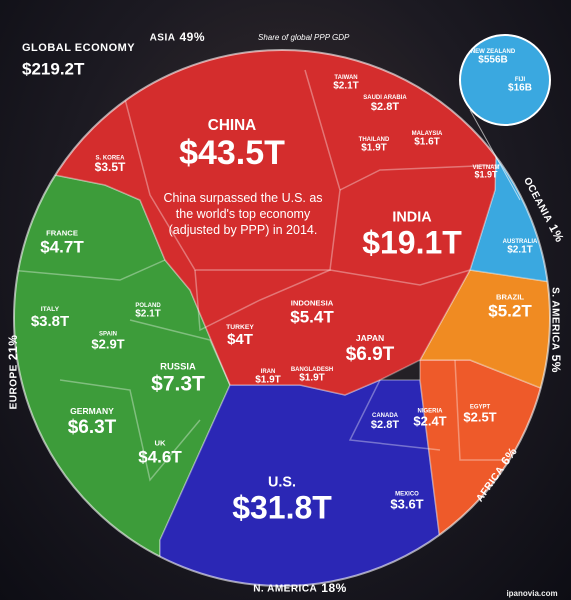 The image size is (571, 600). I want to click on country-label: MEXICO$3.6T, so click(406, 502).